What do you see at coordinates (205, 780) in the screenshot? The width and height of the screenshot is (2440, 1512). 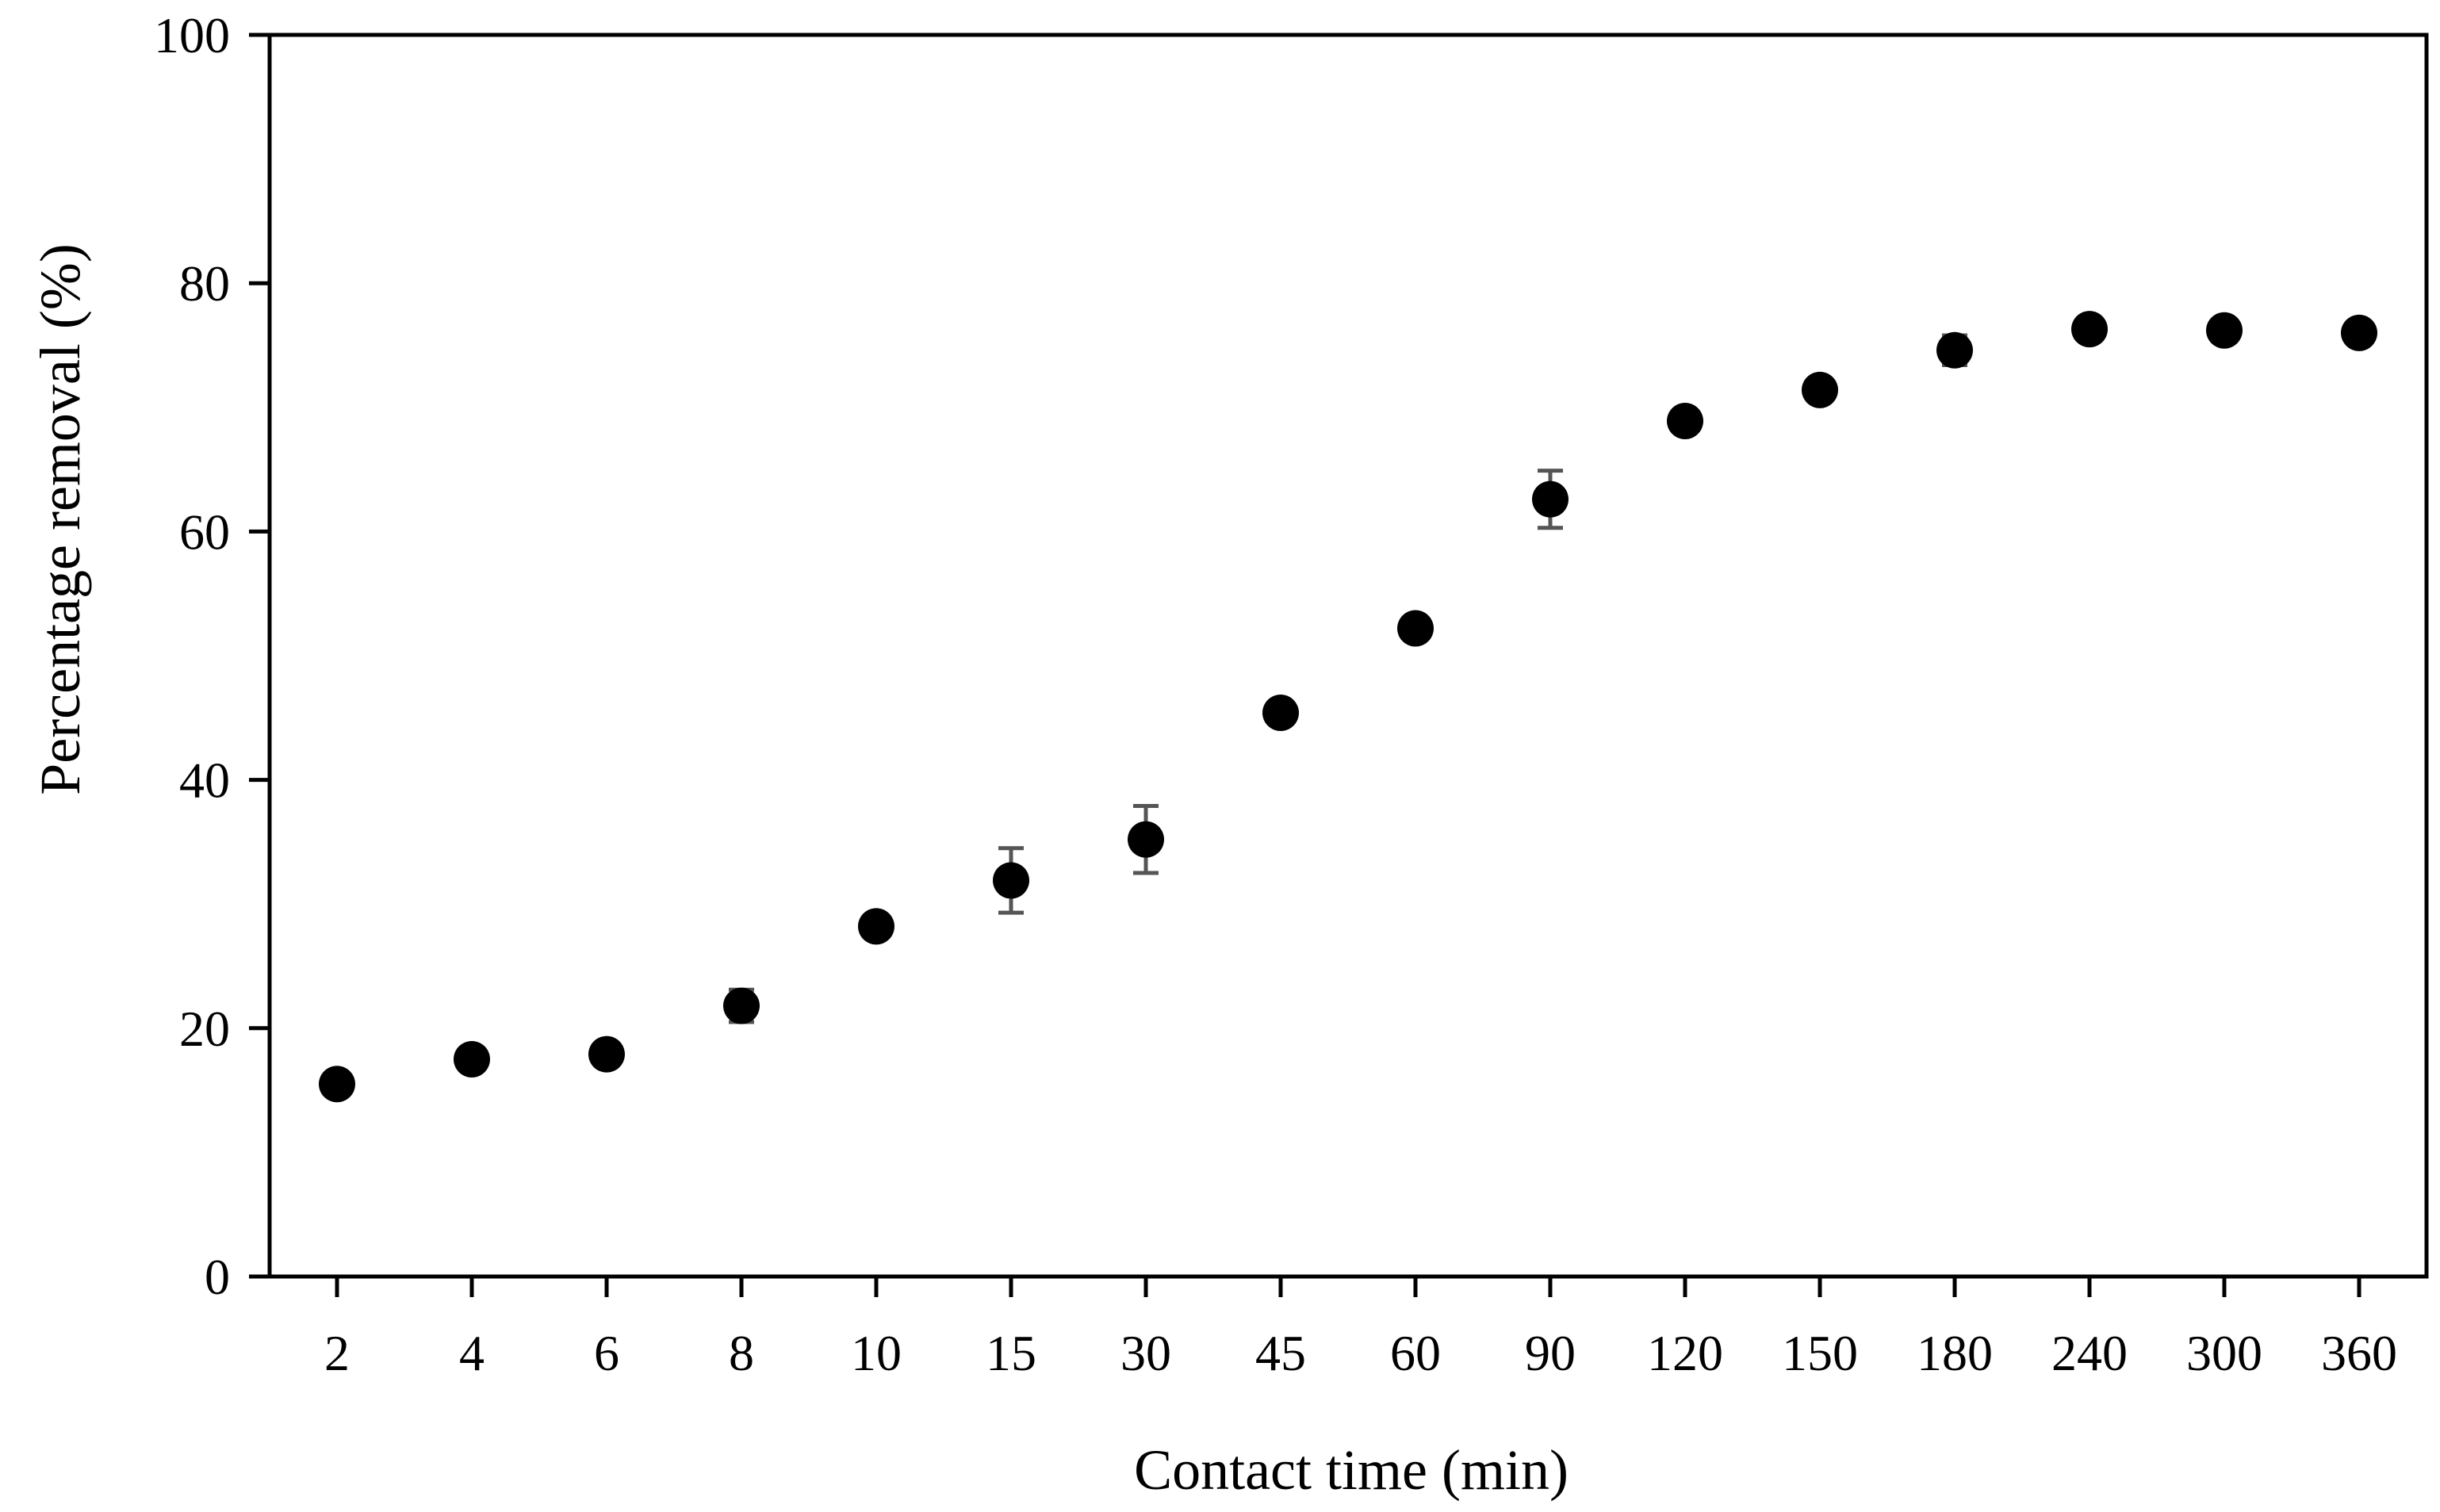 I see `y-tick-label: 40` at bounding box center [205, 780].